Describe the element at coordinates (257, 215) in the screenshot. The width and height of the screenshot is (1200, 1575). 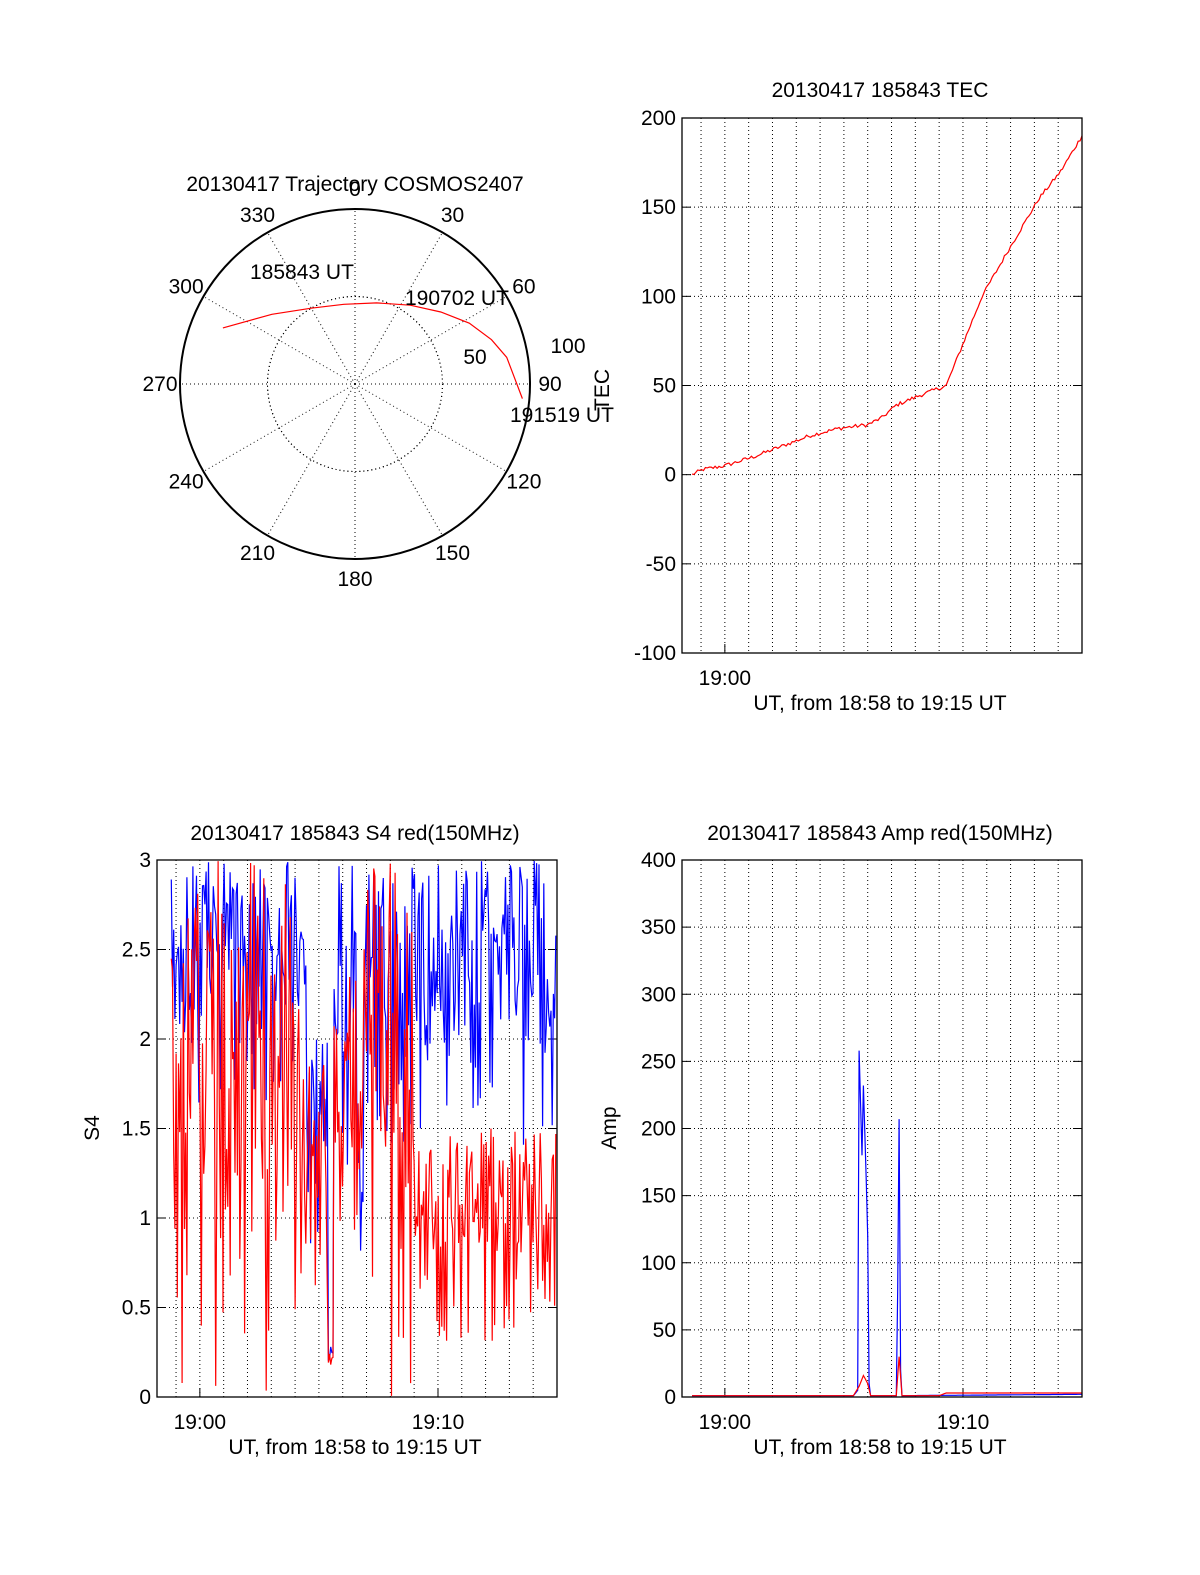
I see `azimuth-label: 330` at that location.